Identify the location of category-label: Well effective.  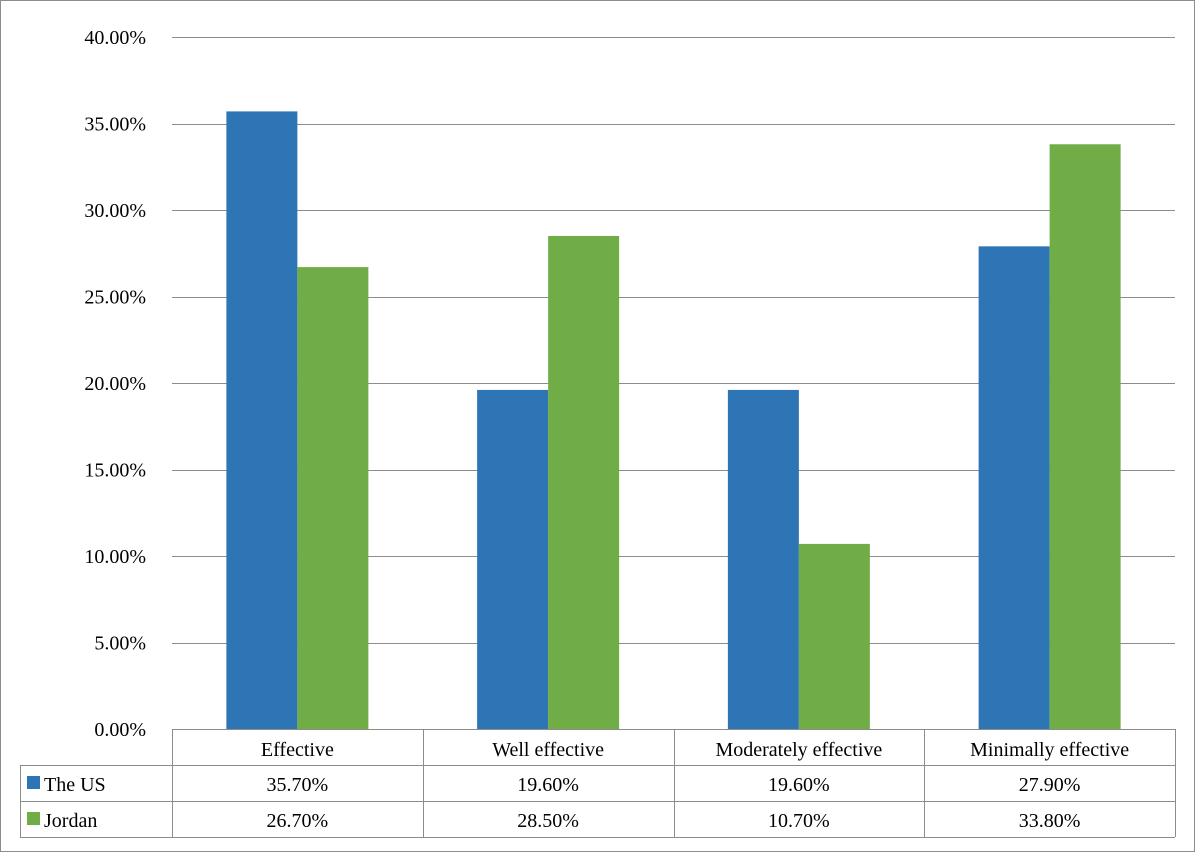
(548, 750).